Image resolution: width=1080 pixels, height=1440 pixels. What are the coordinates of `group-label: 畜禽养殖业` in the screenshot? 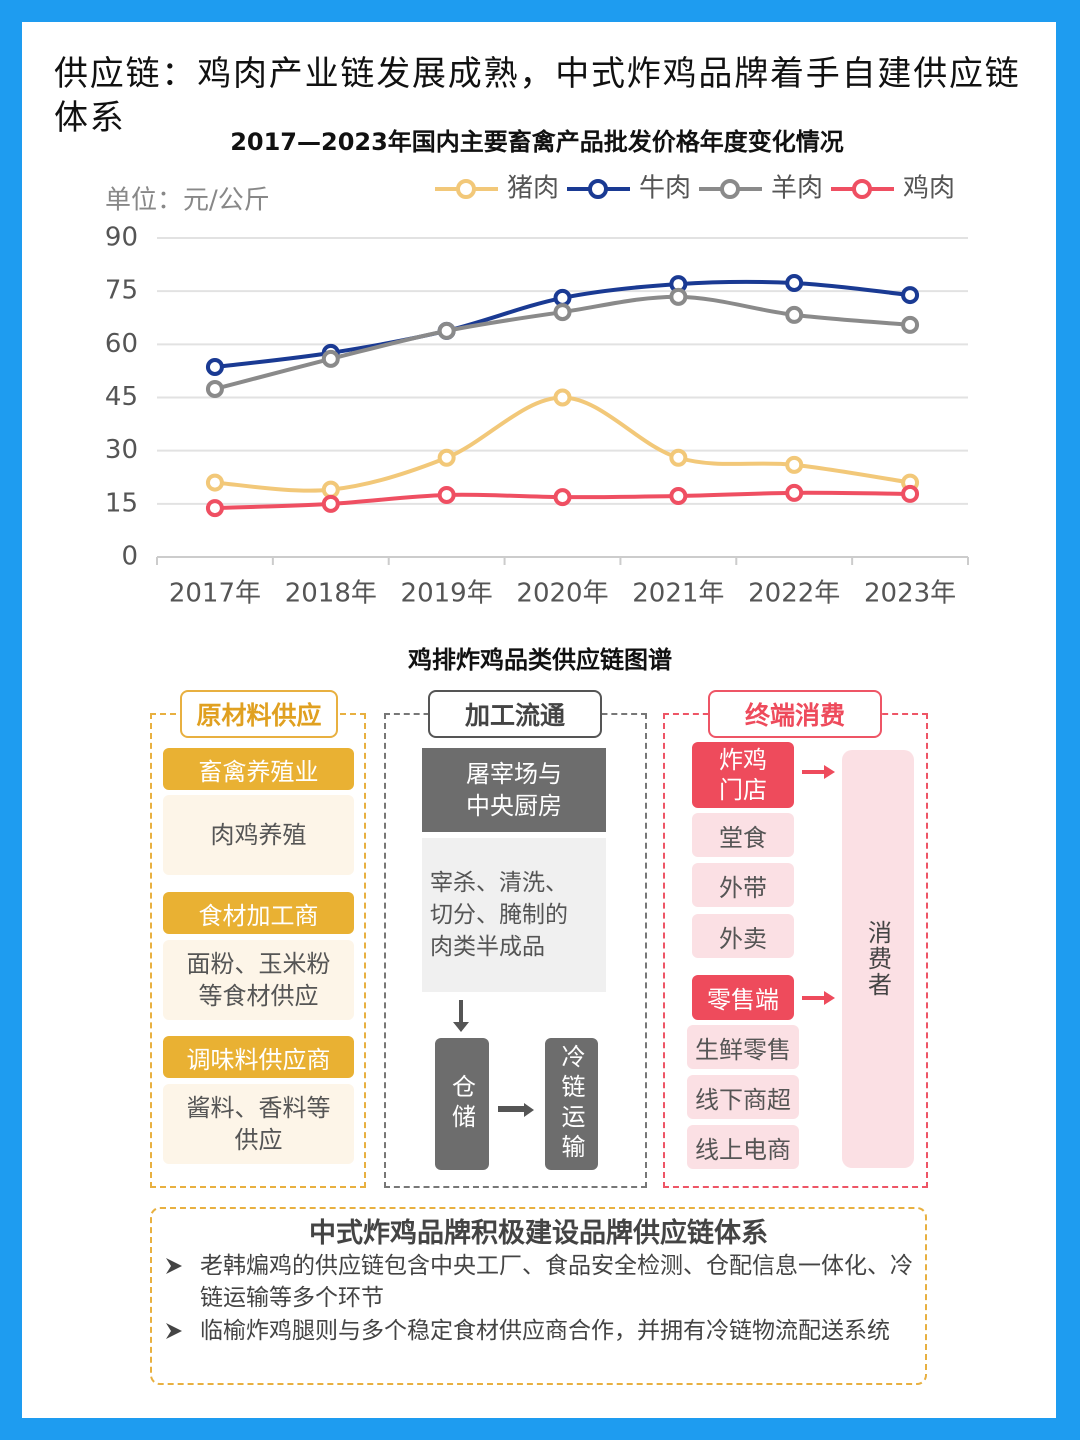 It's located at (258, 769).